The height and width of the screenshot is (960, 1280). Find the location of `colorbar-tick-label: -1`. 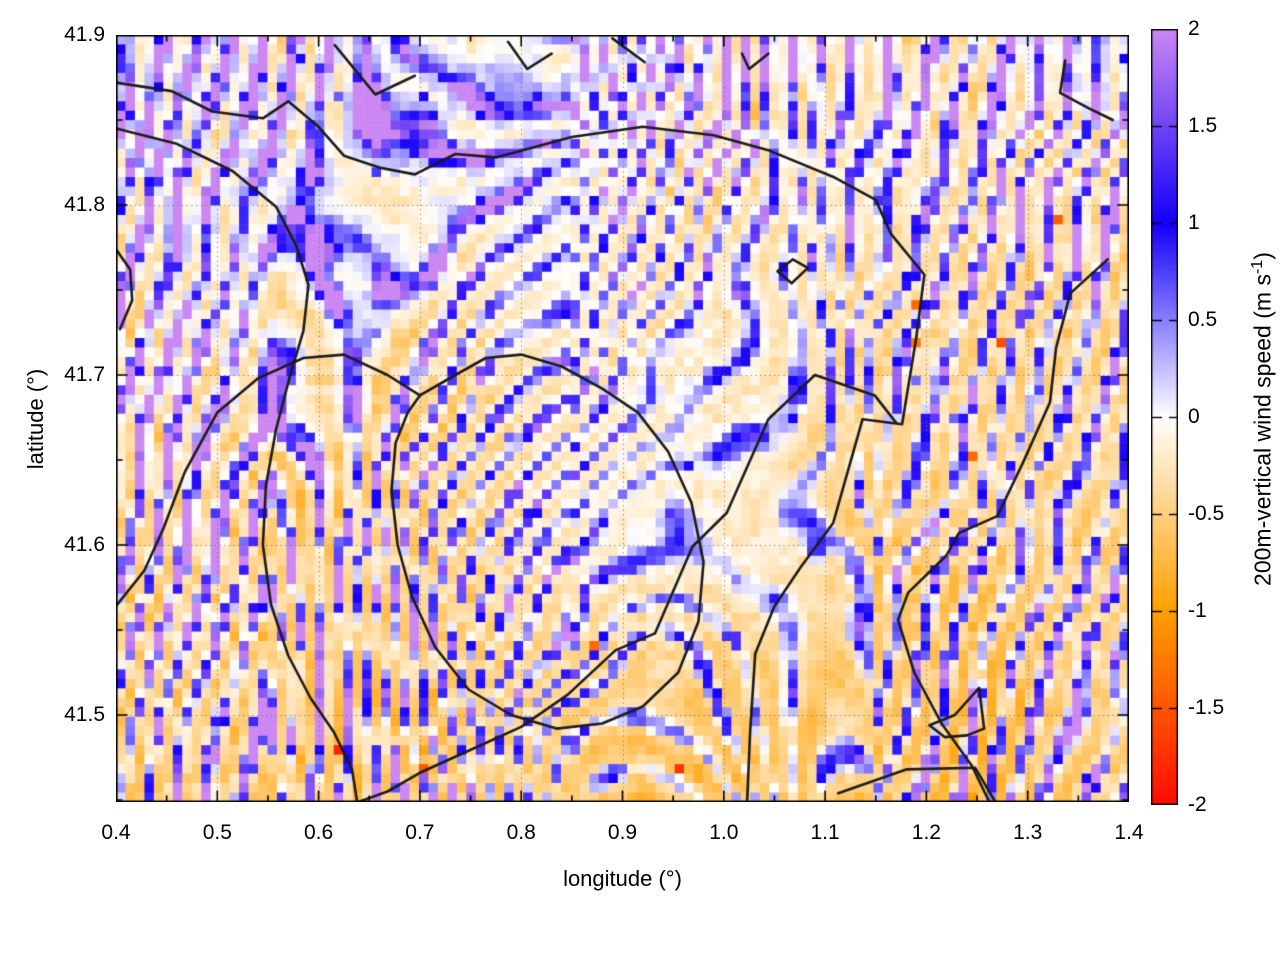

colorbar-tick-label: -1 is located at coordinates (1197, 610).